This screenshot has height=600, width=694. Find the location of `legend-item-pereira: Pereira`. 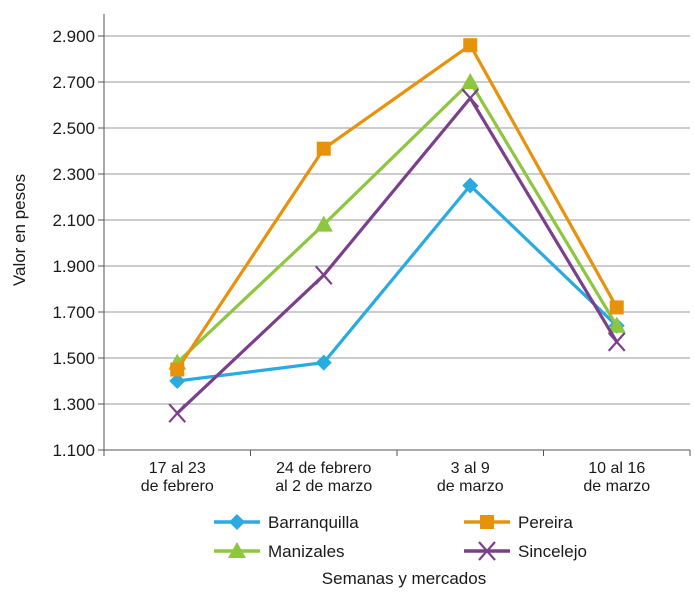

legend-item-pereira: Pereira is located at coordinates (518, 522).